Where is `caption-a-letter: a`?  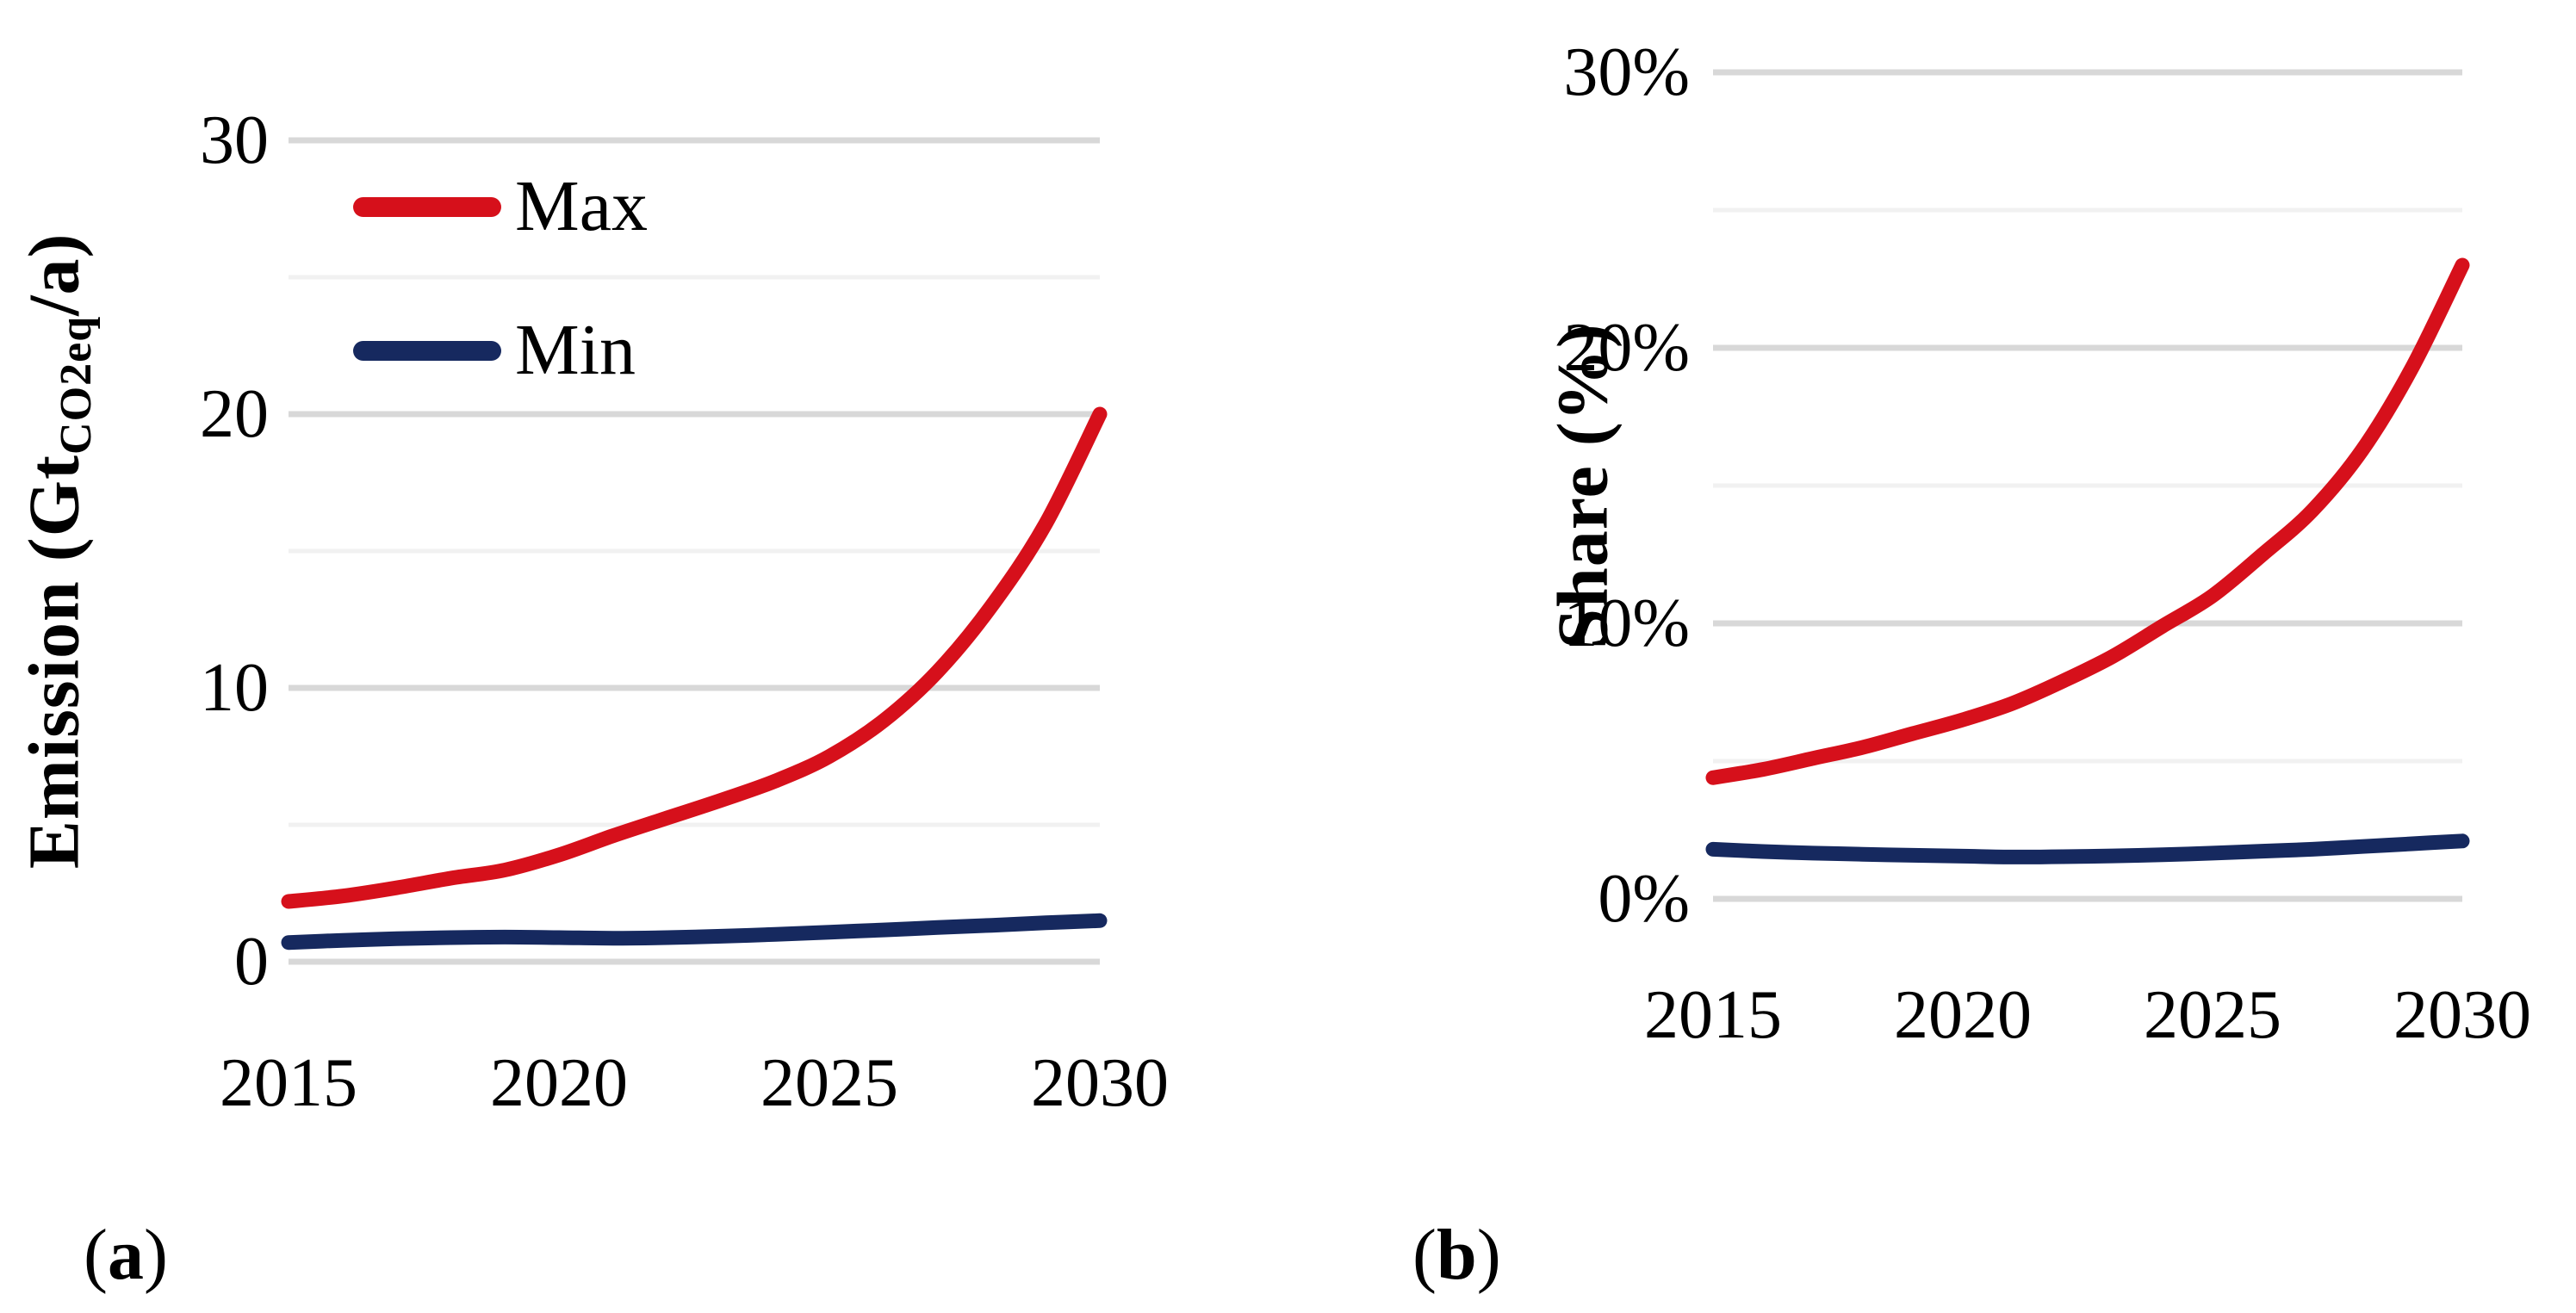 caption-a-letter: a is located at coordinates (125, 1255).